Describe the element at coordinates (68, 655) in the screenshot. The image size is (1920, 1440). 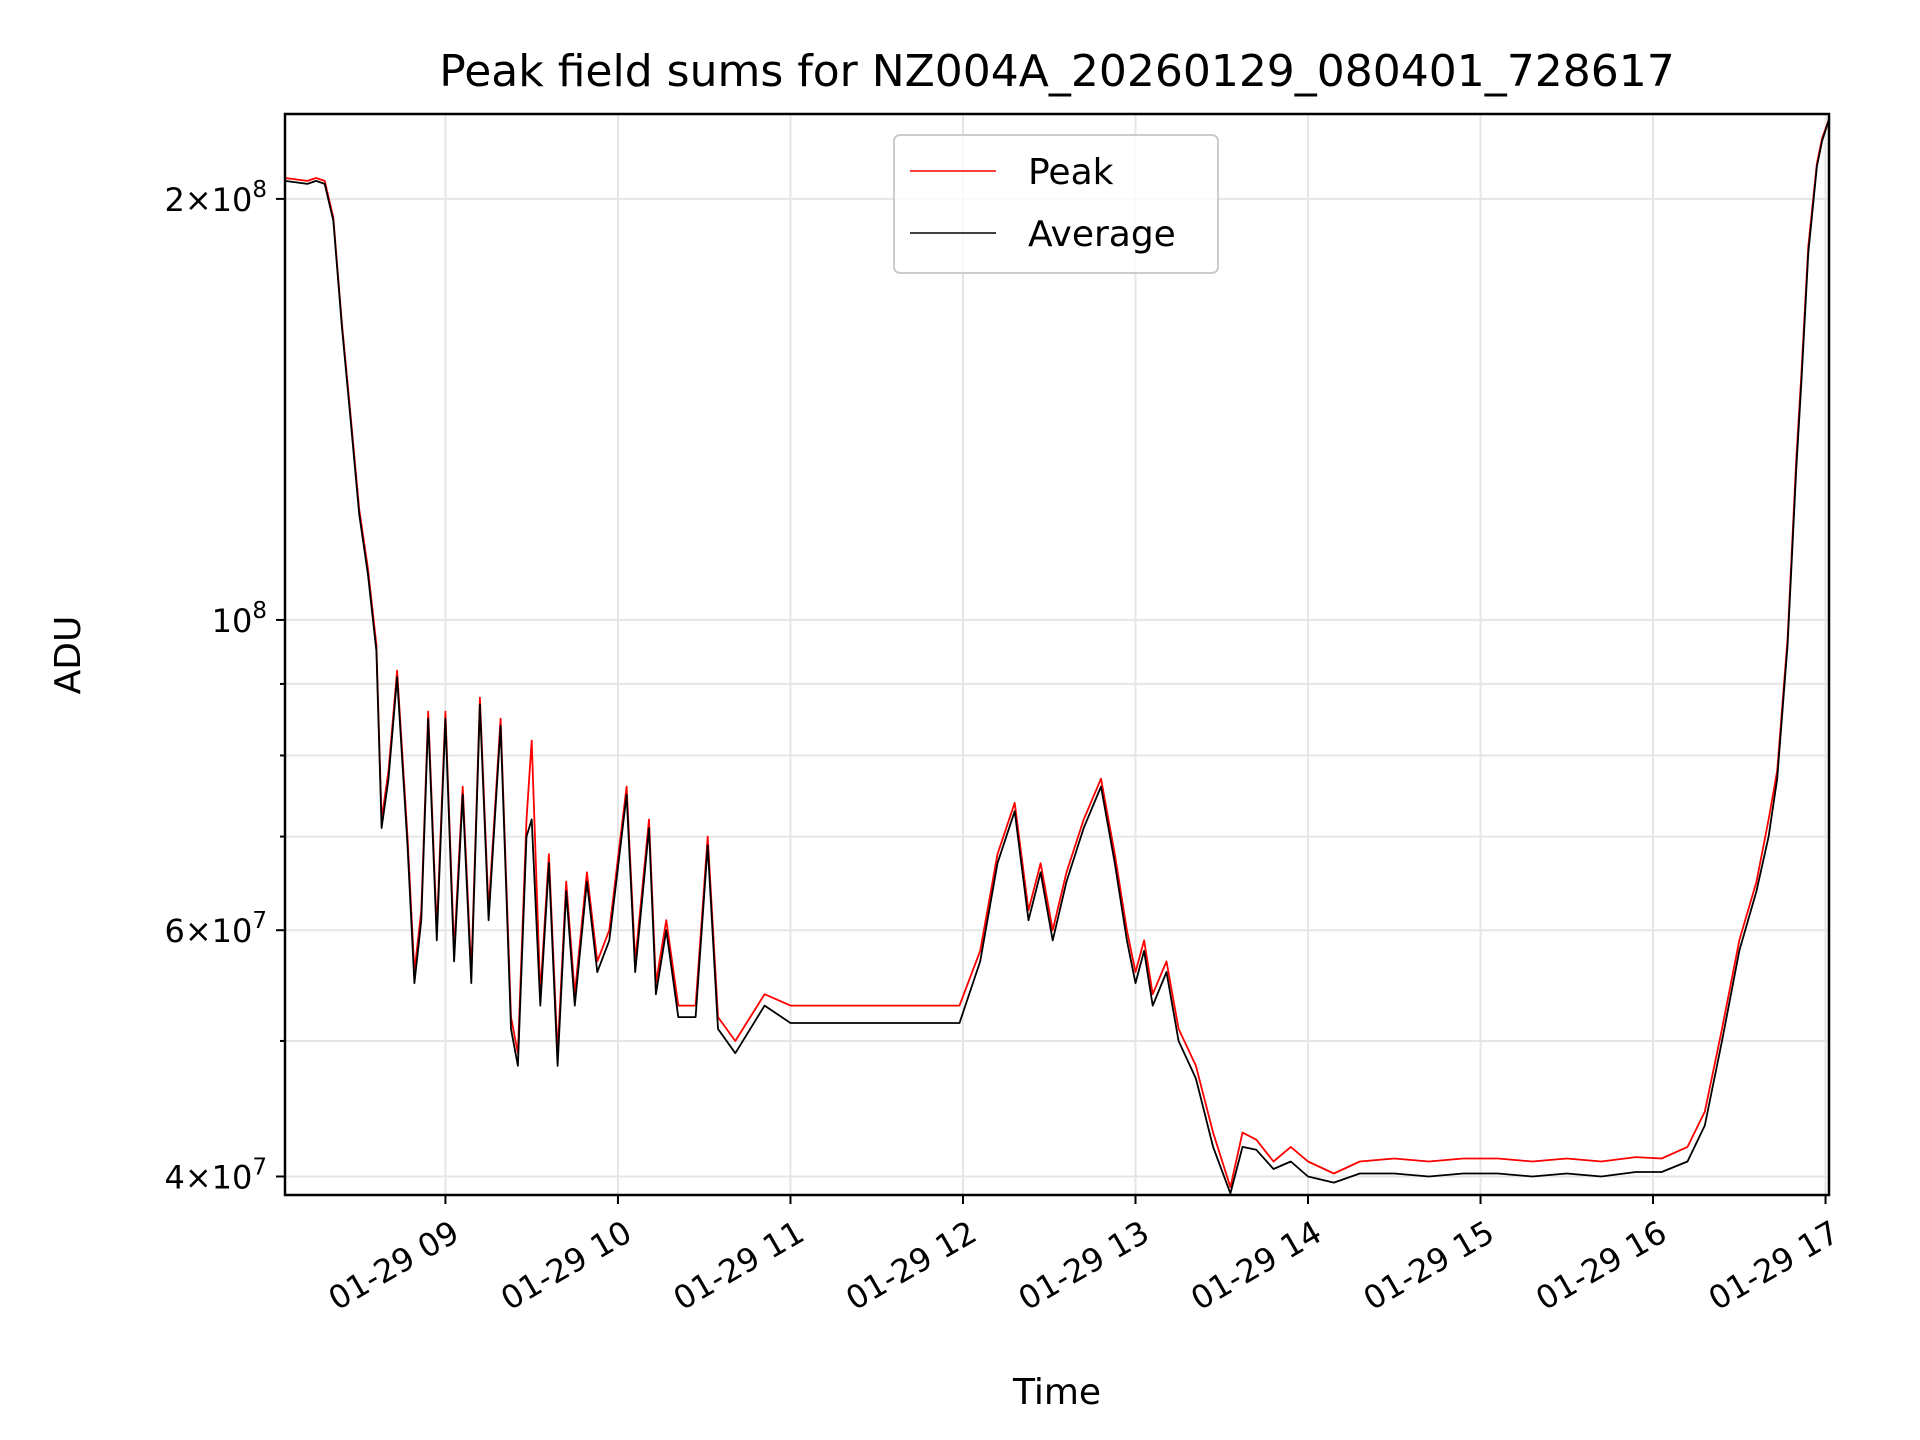
I see `y-axis-label: ADU` at that location.